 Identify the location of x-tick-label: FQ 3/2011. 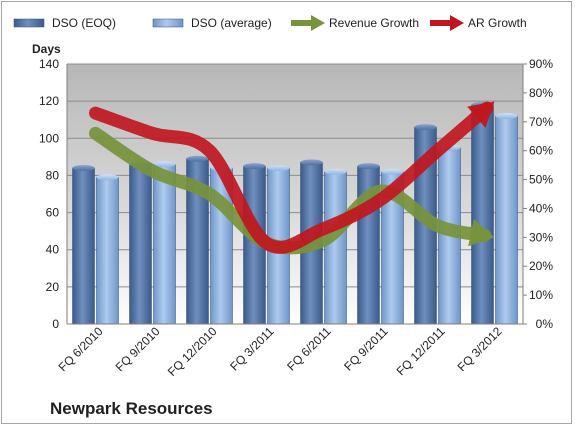
(252, 349).